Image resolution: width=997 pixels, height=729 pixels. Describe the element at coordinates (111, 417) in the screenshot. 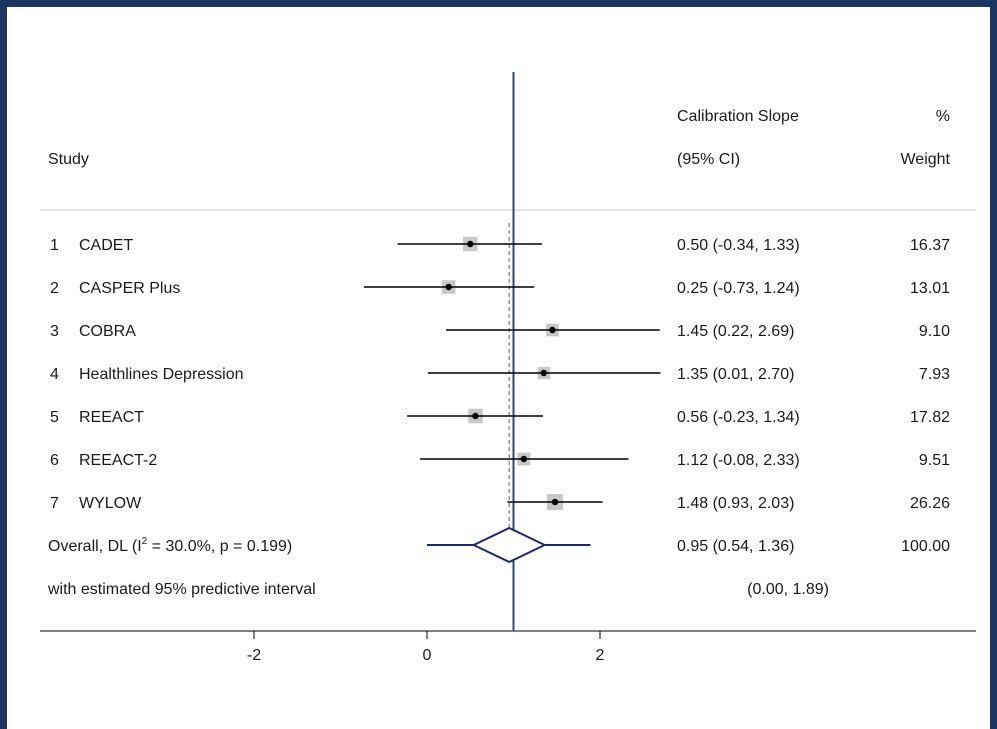

I see `study-name: REEACT` at that location.